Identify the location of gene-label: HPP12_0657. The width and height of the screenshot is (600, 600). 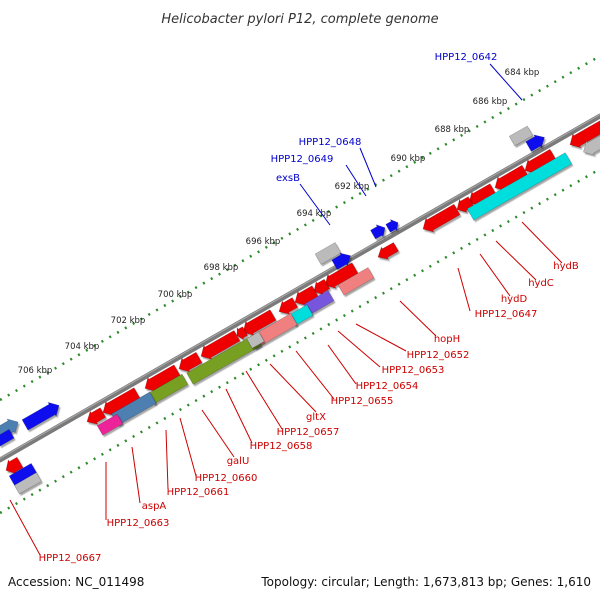
(308, 432).